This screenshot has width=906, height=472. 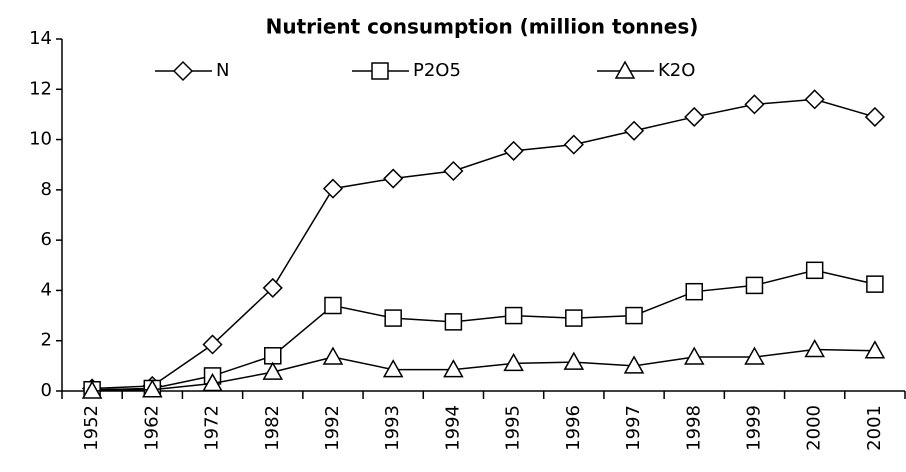 I want to click on y-tick-label: 12, so click(x=40, y=88).